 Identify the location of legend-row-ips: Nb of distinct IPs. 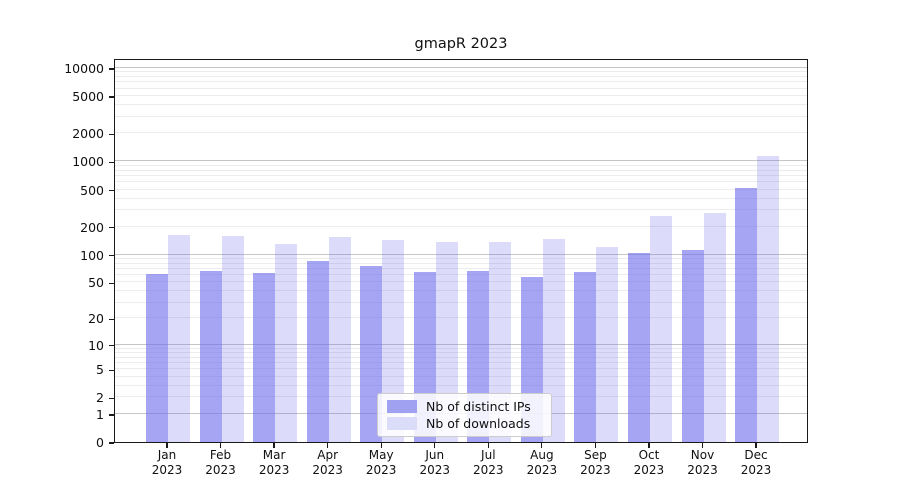
(464, 406).